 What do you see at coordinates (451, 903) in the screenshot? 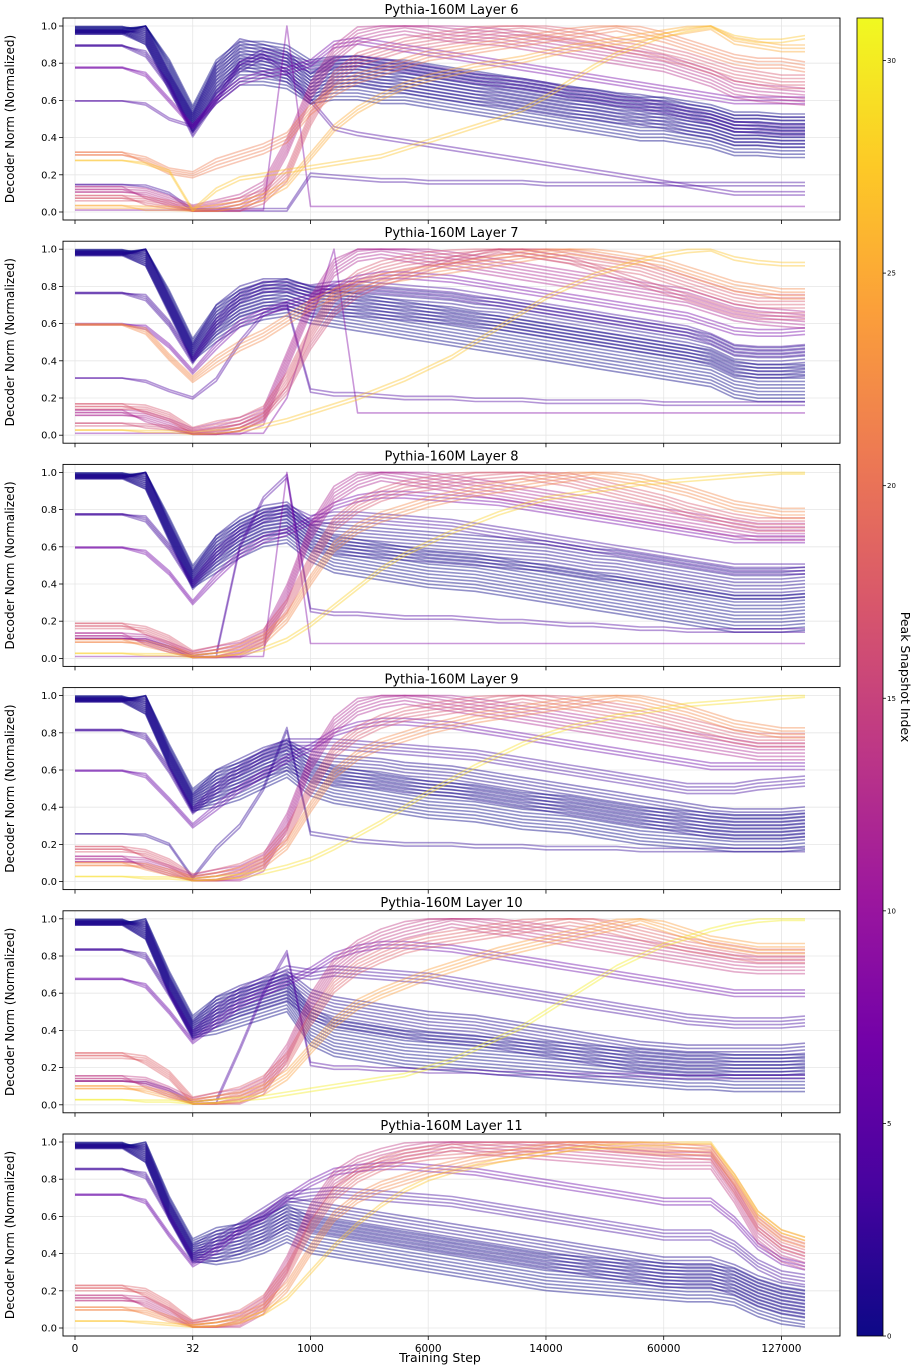
I see `panel-title: Pythia-160M Layer 10` at bounding box center [451, 903].